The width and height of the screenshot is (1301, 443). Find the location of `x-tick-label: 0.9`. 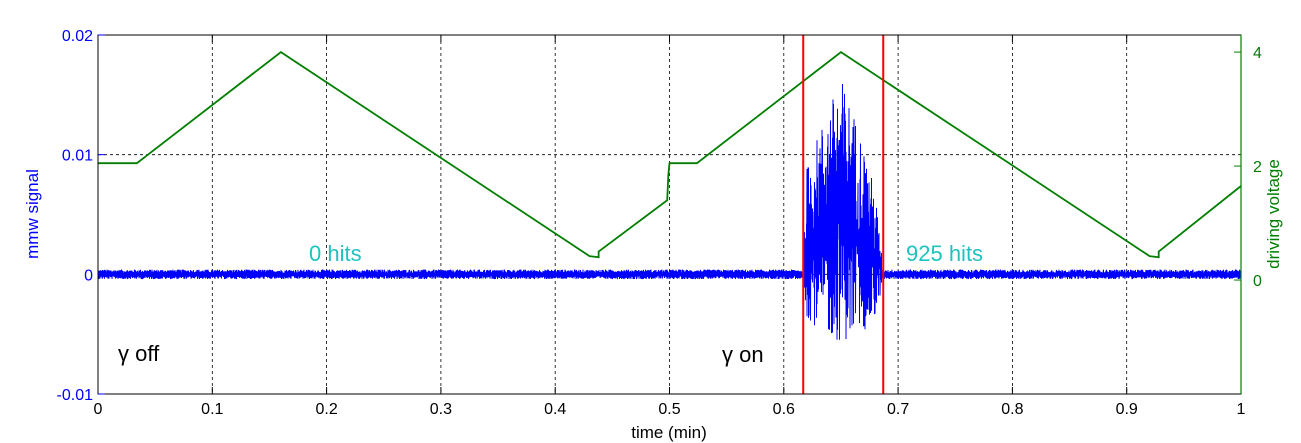

x-tick-label: 0.9 is located at coordinates (1127, 409).